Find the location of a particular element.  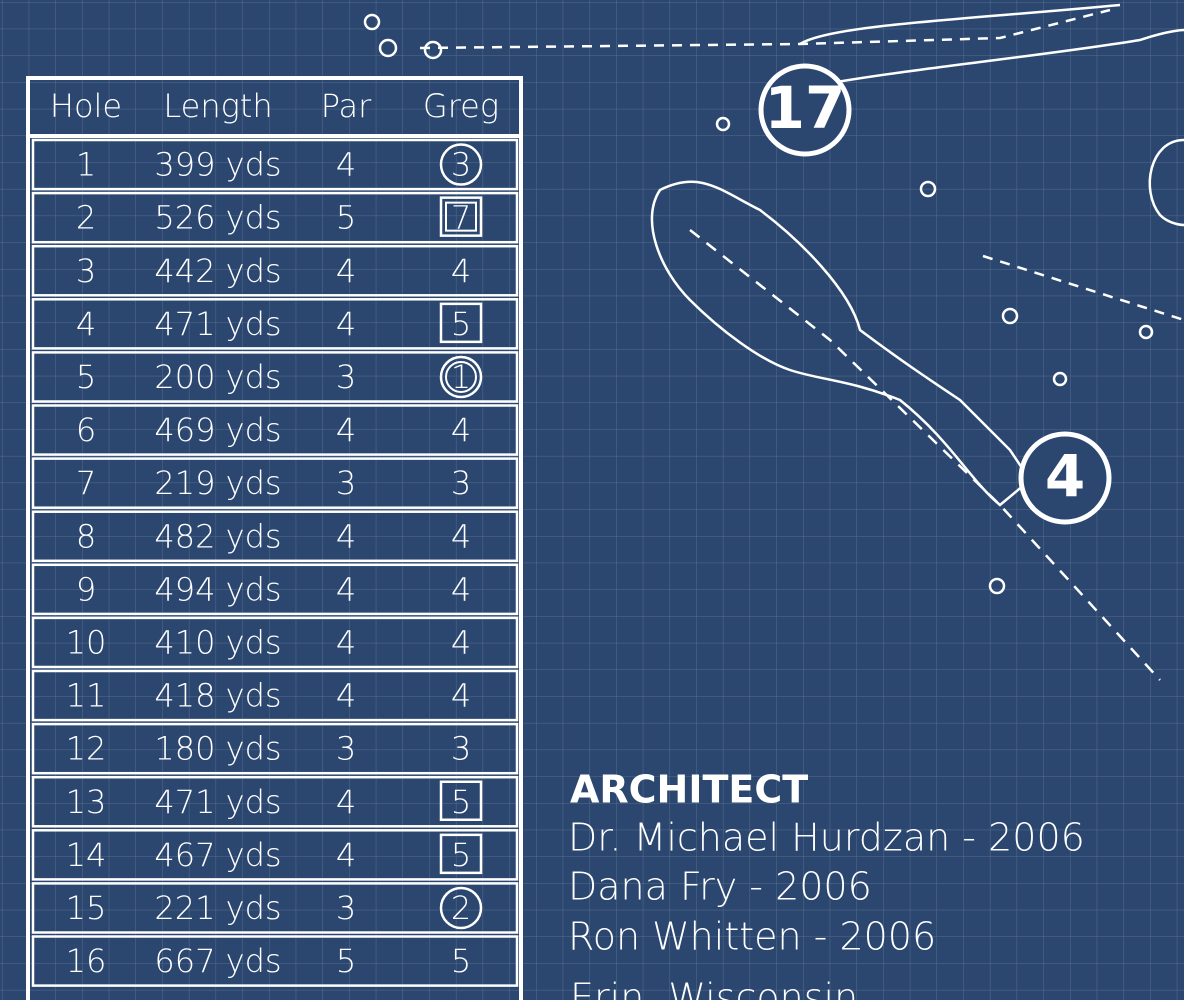

hole-label: 4 is located at coordinates (1065, 476).